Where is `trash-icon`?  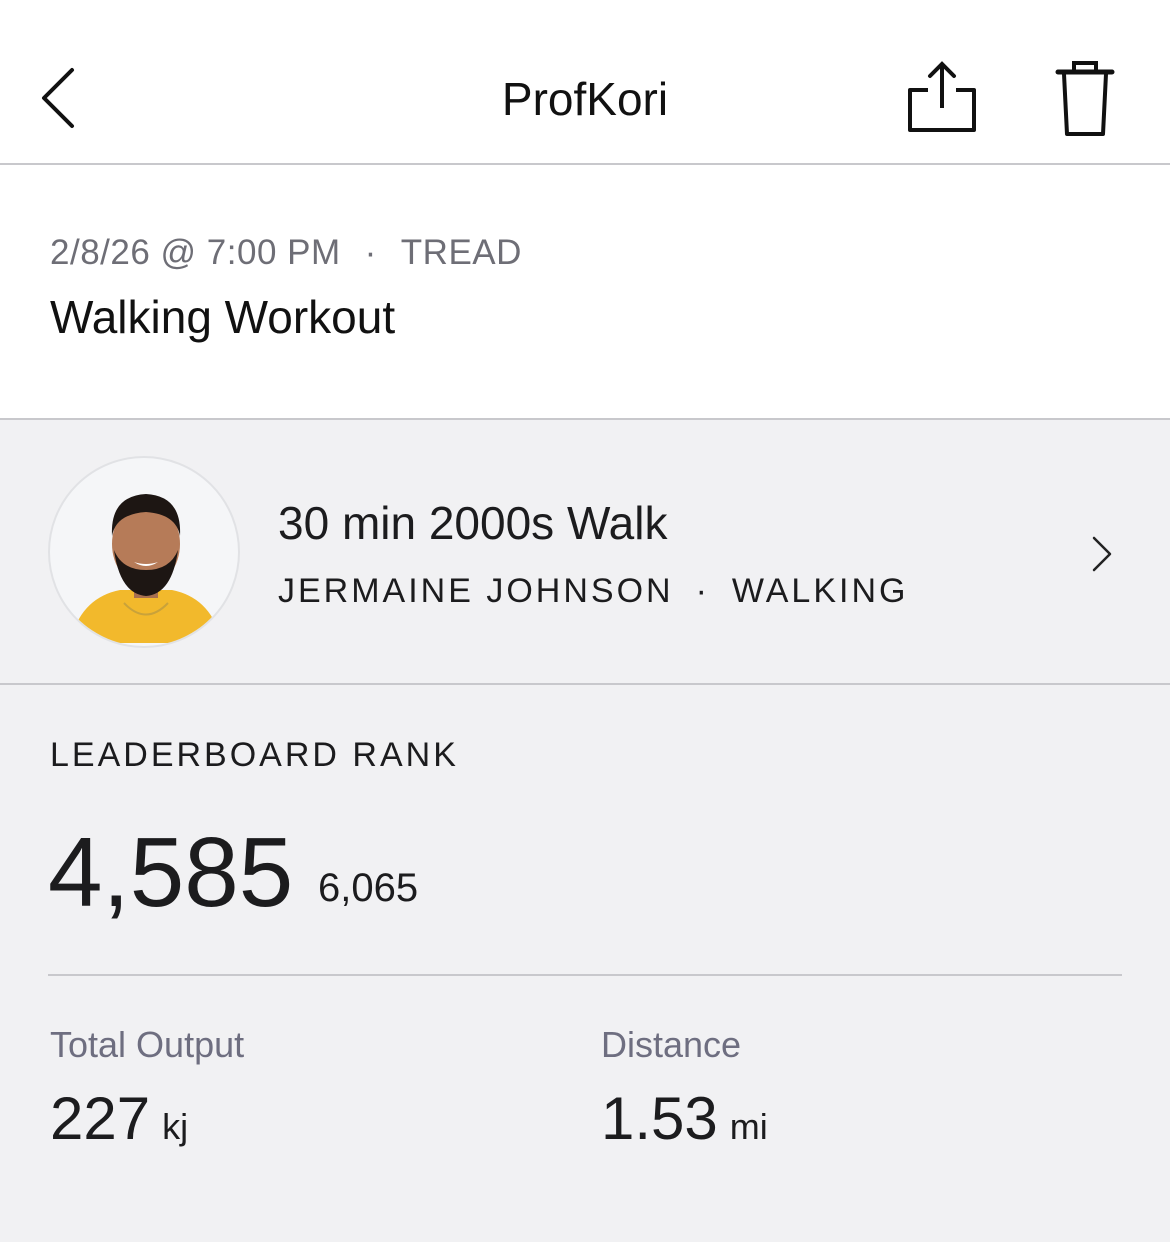 trash-icon is located at coordinates (1085, 98).